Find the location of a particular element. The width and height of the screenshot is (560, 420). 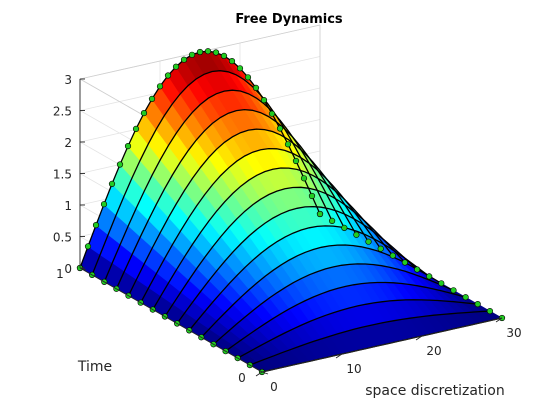

z-tick-label: 0 is located at coordinates (68, 269).